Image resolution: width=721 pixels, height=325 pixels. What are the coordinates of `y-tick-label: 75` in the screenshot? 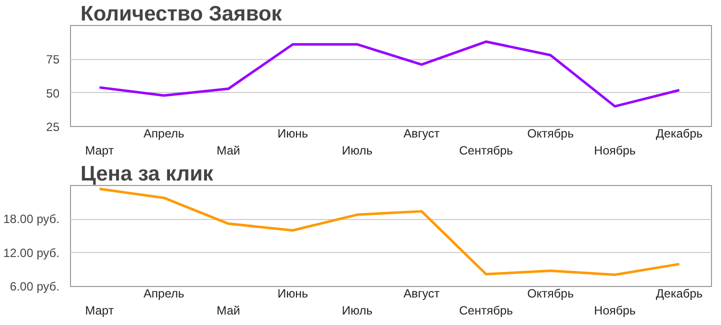 It's located at (53, 59).